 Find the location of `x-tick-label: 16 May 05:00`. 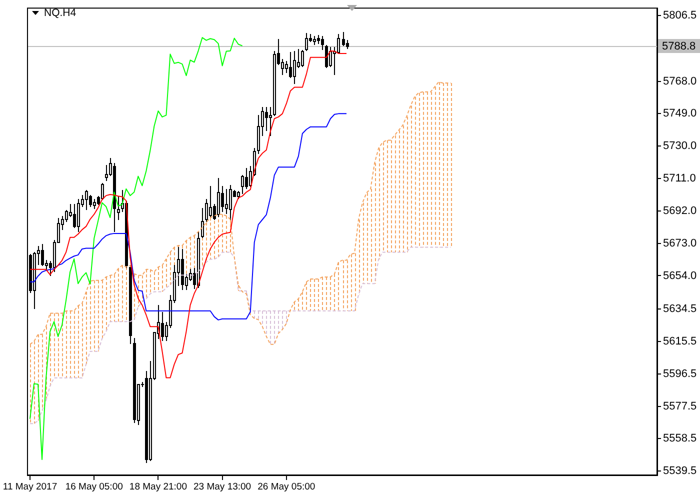

x-tick-label: 16 May 05:00 is located at coordinates (94, 486).